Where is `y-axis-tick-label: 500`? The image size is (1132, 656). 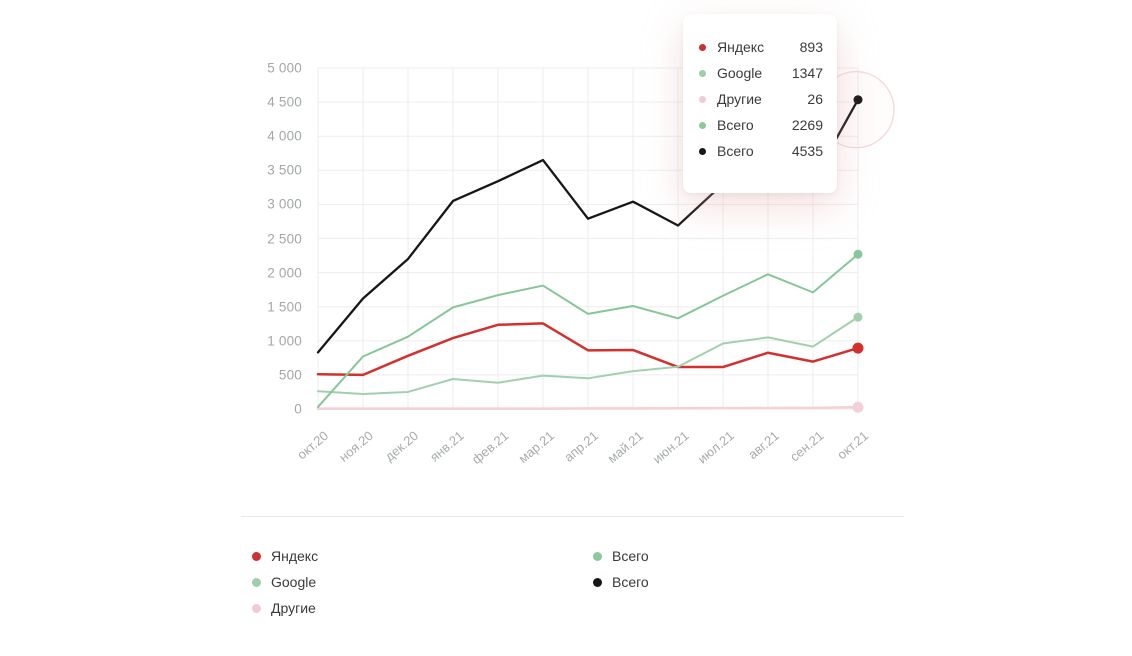 y-axis-tick-label: 500 is located at coordinates (290, 375).